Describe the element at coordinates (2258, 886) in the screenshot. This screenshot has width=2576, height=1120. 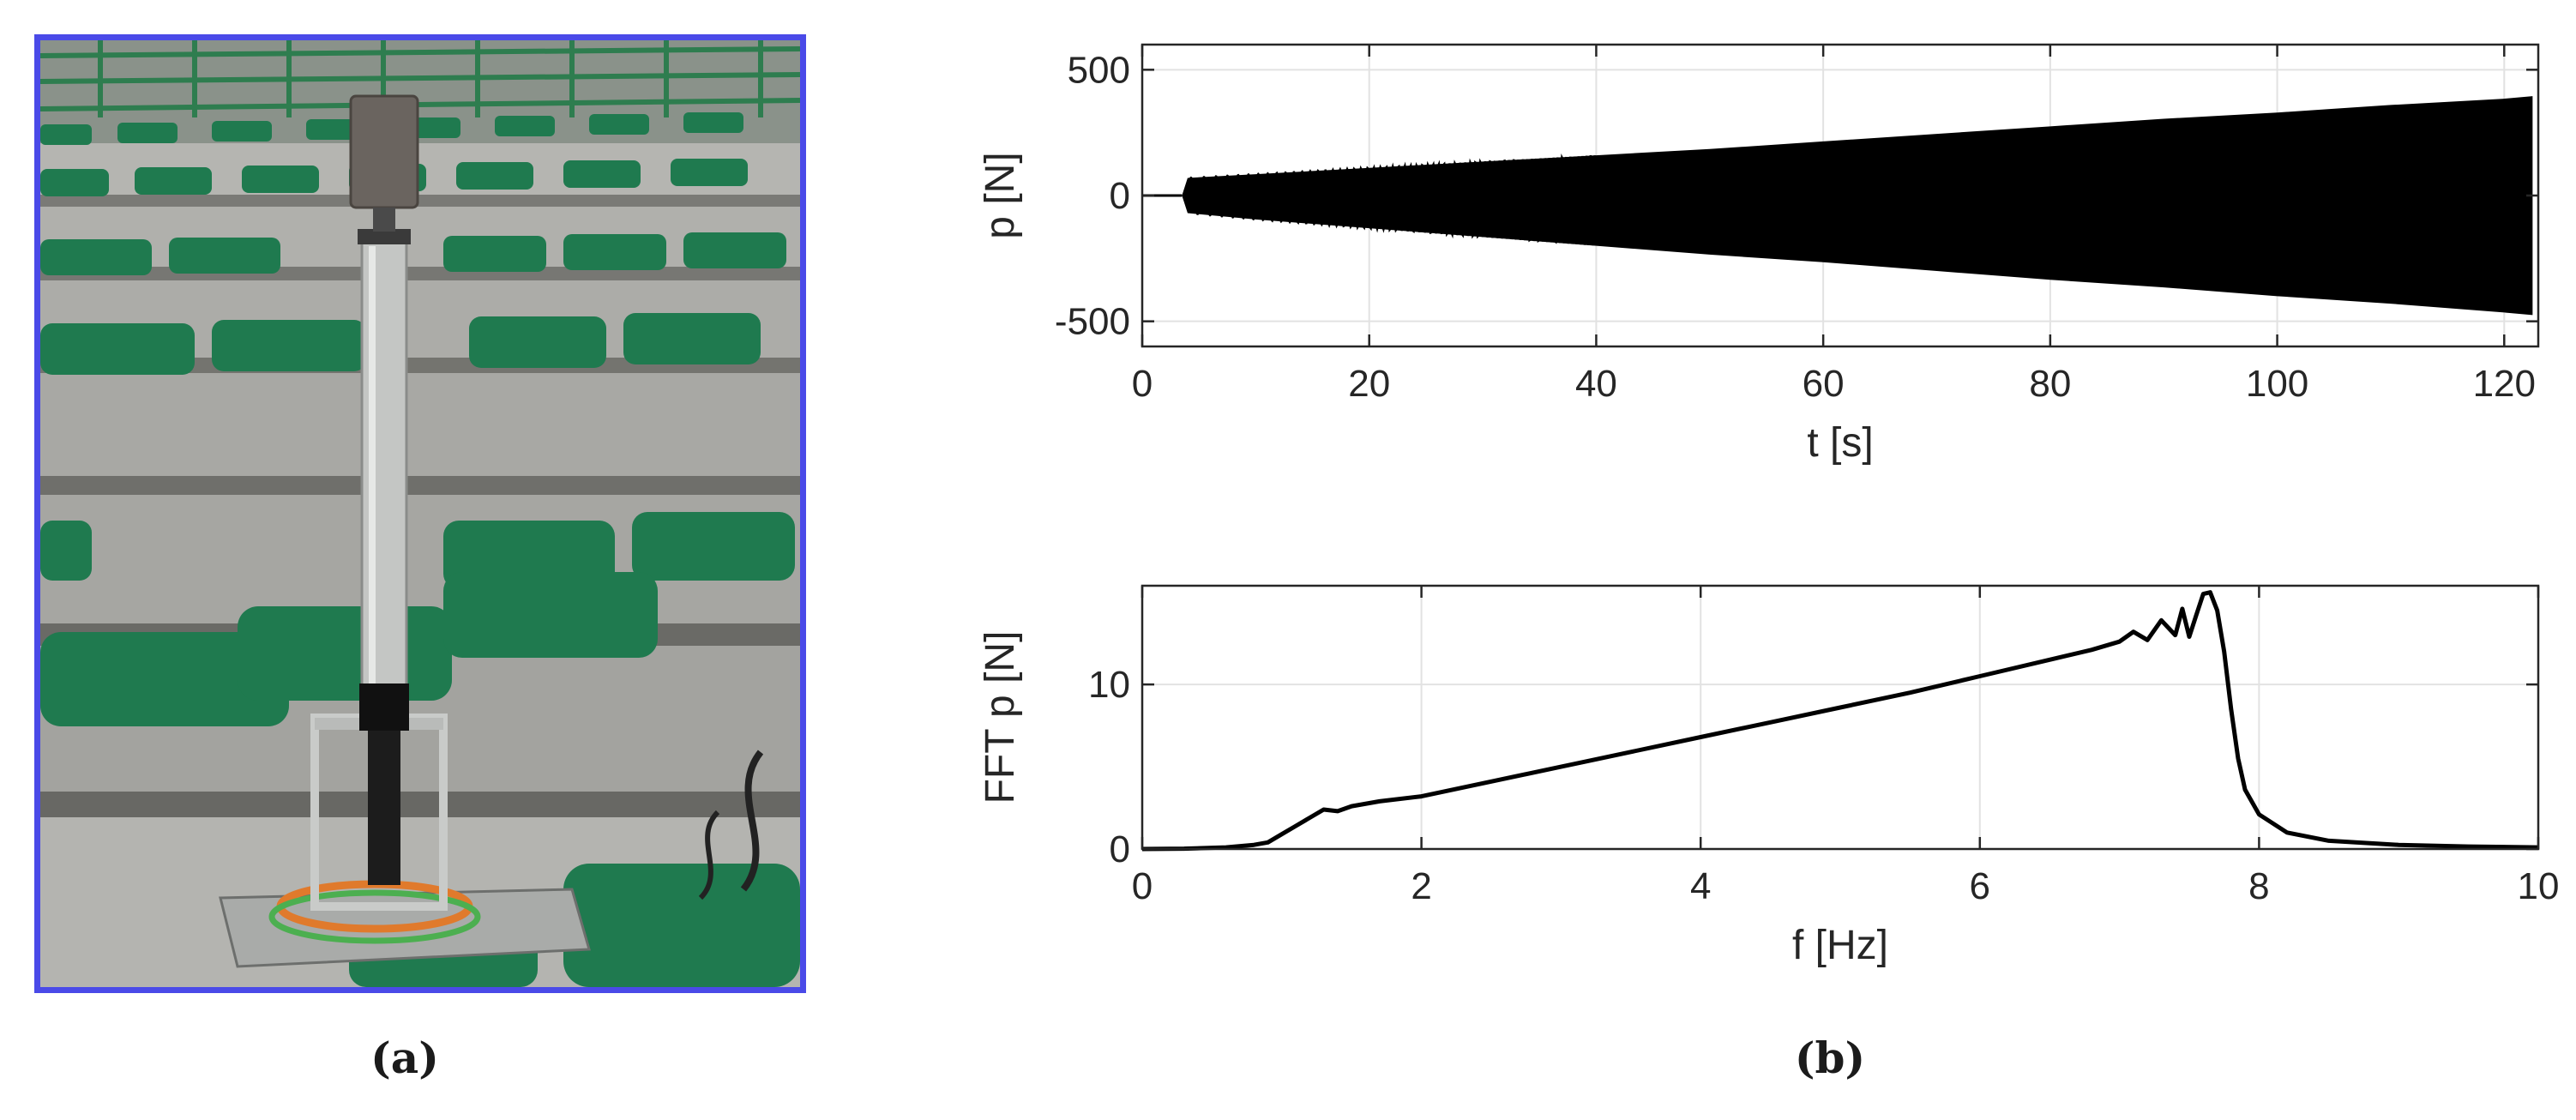
I see `x-tick-label-4: 8` at that location.